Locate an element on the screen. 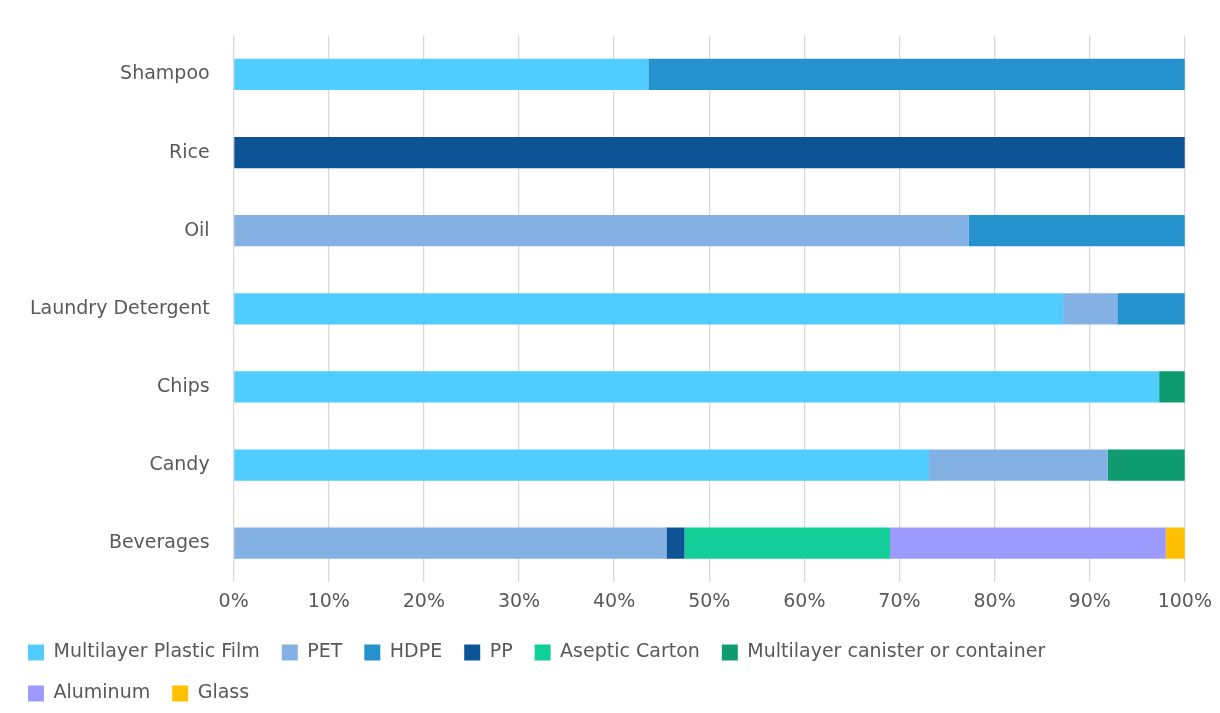 This screenshot has width=1220, height=713. y-tick-label: Candy is located at coordinates (179, 462).